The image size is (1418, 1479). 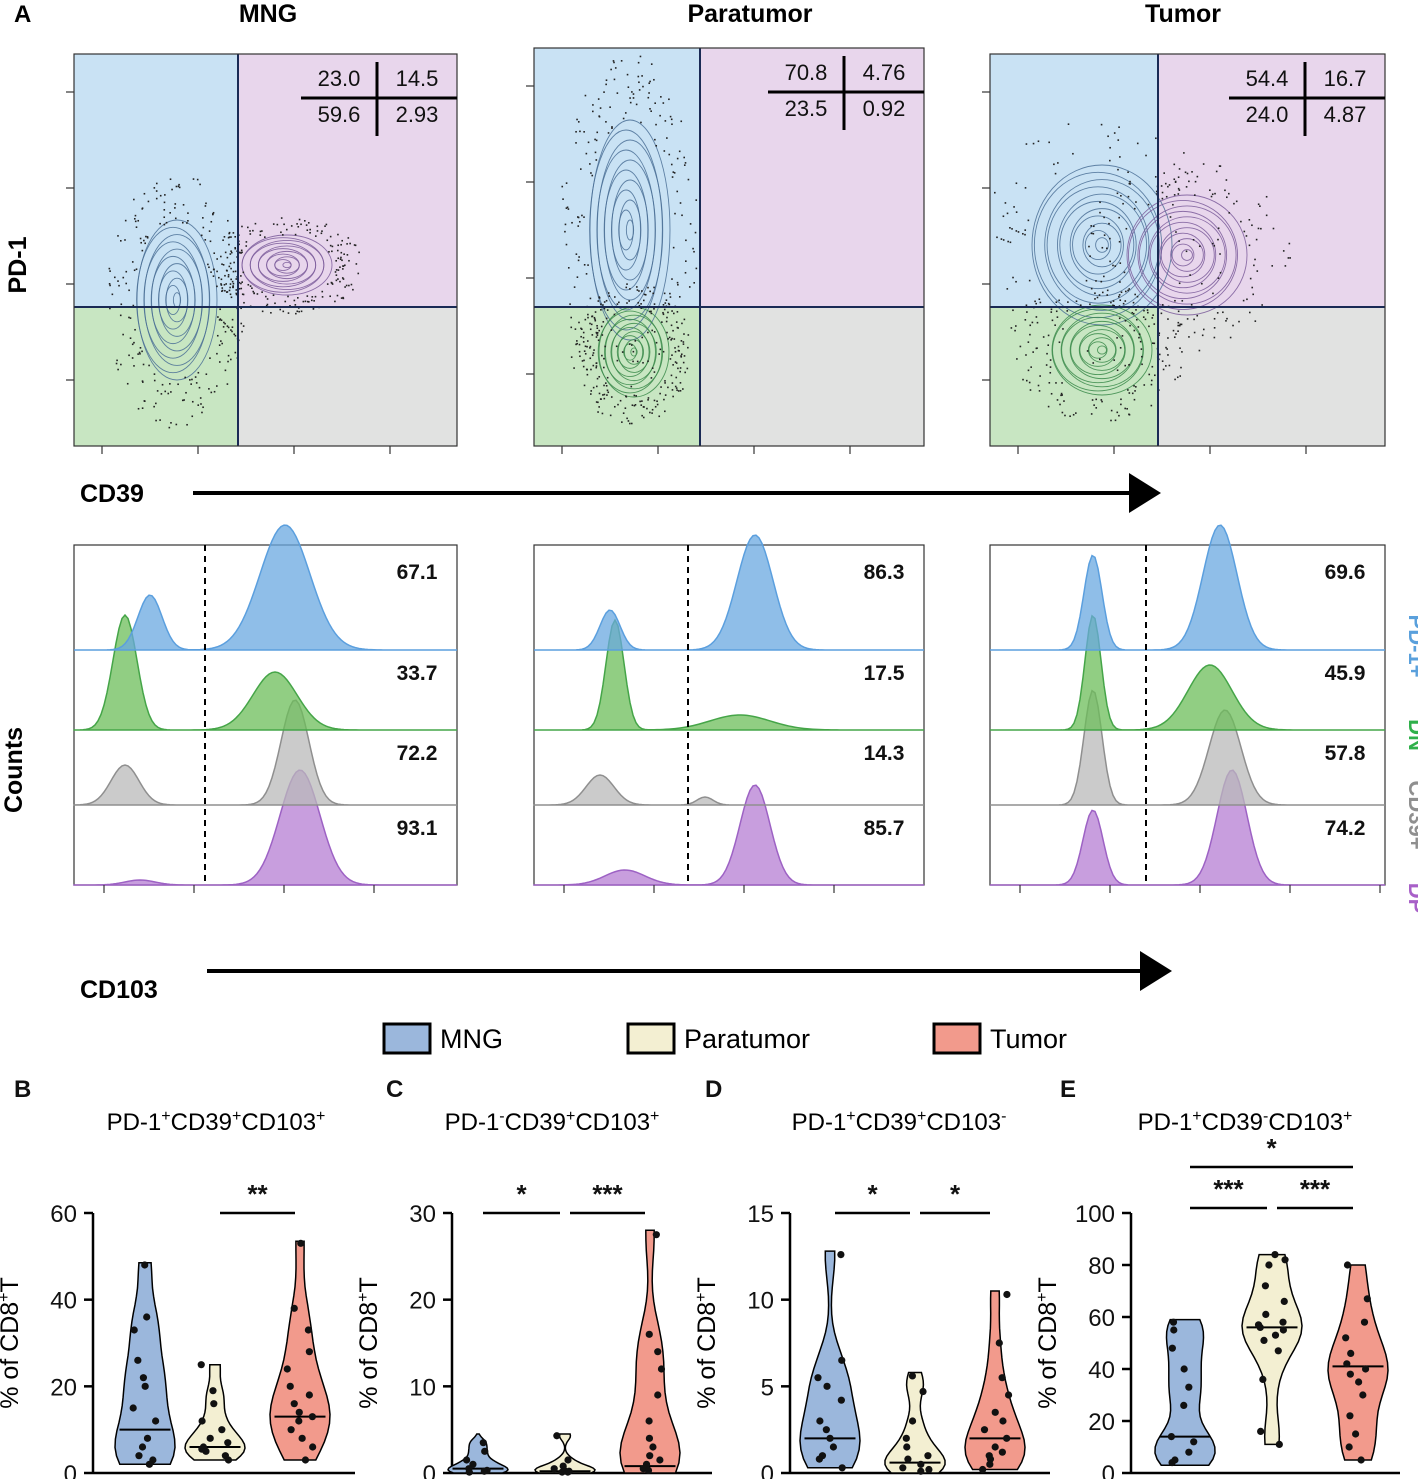 What do you see at coordinates (363, 1296) in the screenshot?
I see `ylabel-sup: +` at bounding box center [363, 1296].